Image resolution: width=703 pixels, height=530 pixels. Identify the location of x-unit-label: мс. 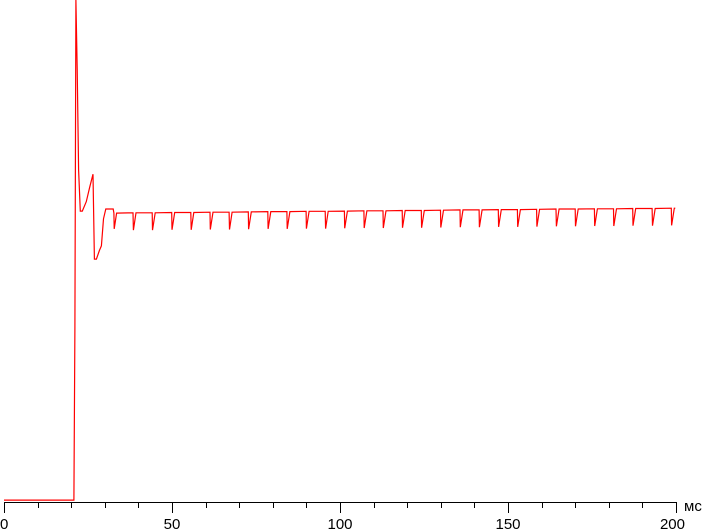
(693, 506).